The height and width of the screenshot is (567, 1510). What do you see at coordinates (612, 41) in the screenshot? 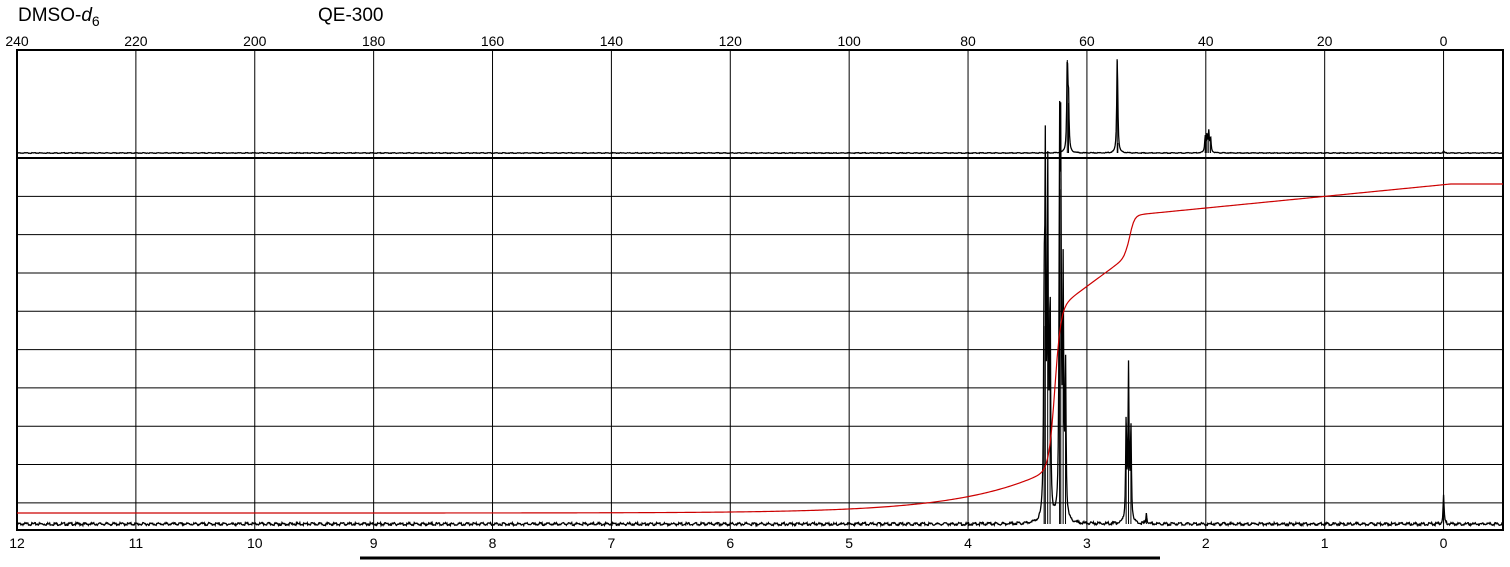
I see `c13-tick-label: 140` at bounding box center [612, 41].